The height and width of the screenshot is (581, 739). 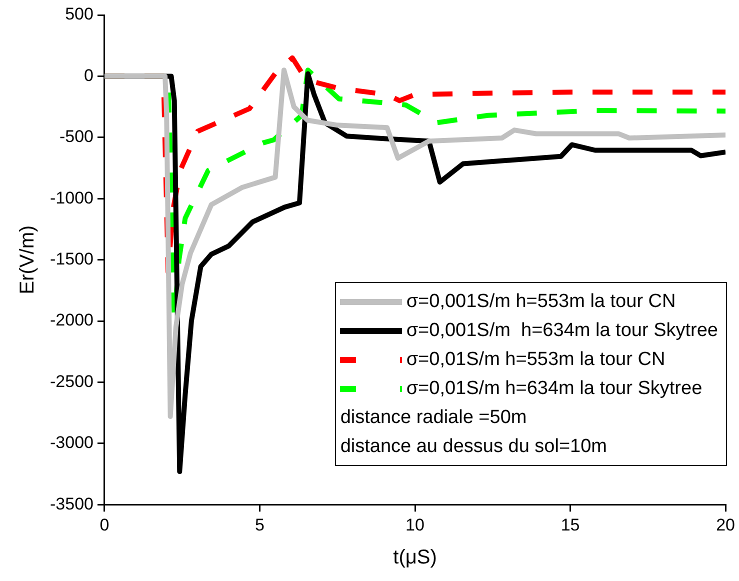 What do you see at coordinates (72, 258) in the screenshot?
I see `y-tick-label: -1500` at bounding box center [72, 258].